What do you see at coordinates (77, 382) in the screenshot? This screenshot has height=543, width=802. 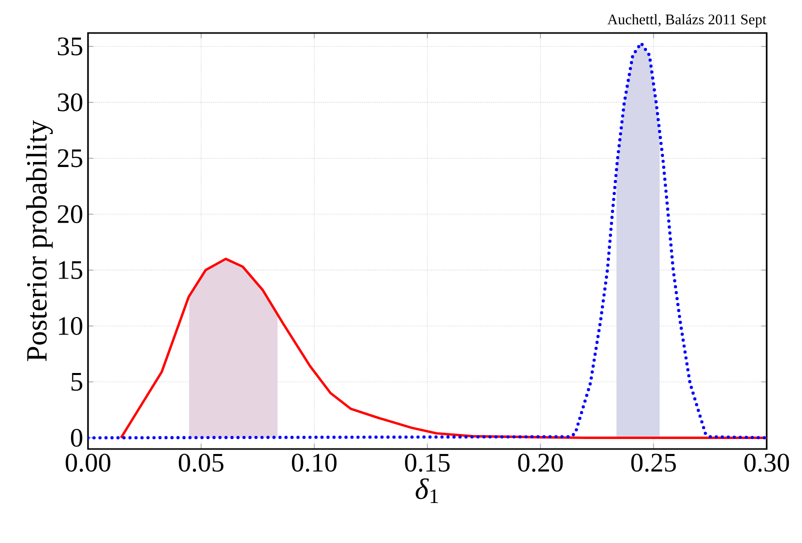 I see `y-tick-label: 5` at bounding box center [77, 382].